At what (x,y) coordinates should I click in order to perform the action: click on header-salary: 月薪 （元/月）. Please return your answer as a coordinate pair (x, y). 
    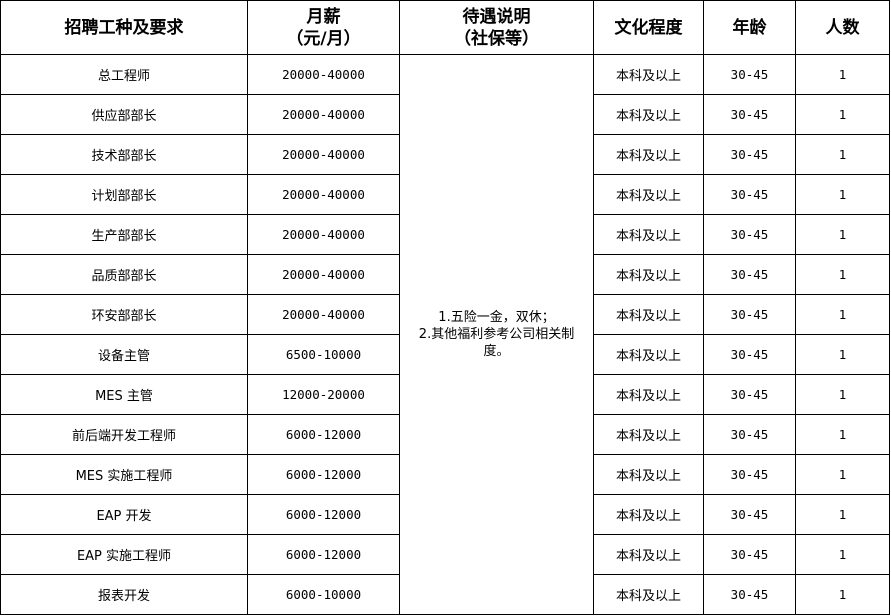
    Looking at the image, I should click on (323, 27).